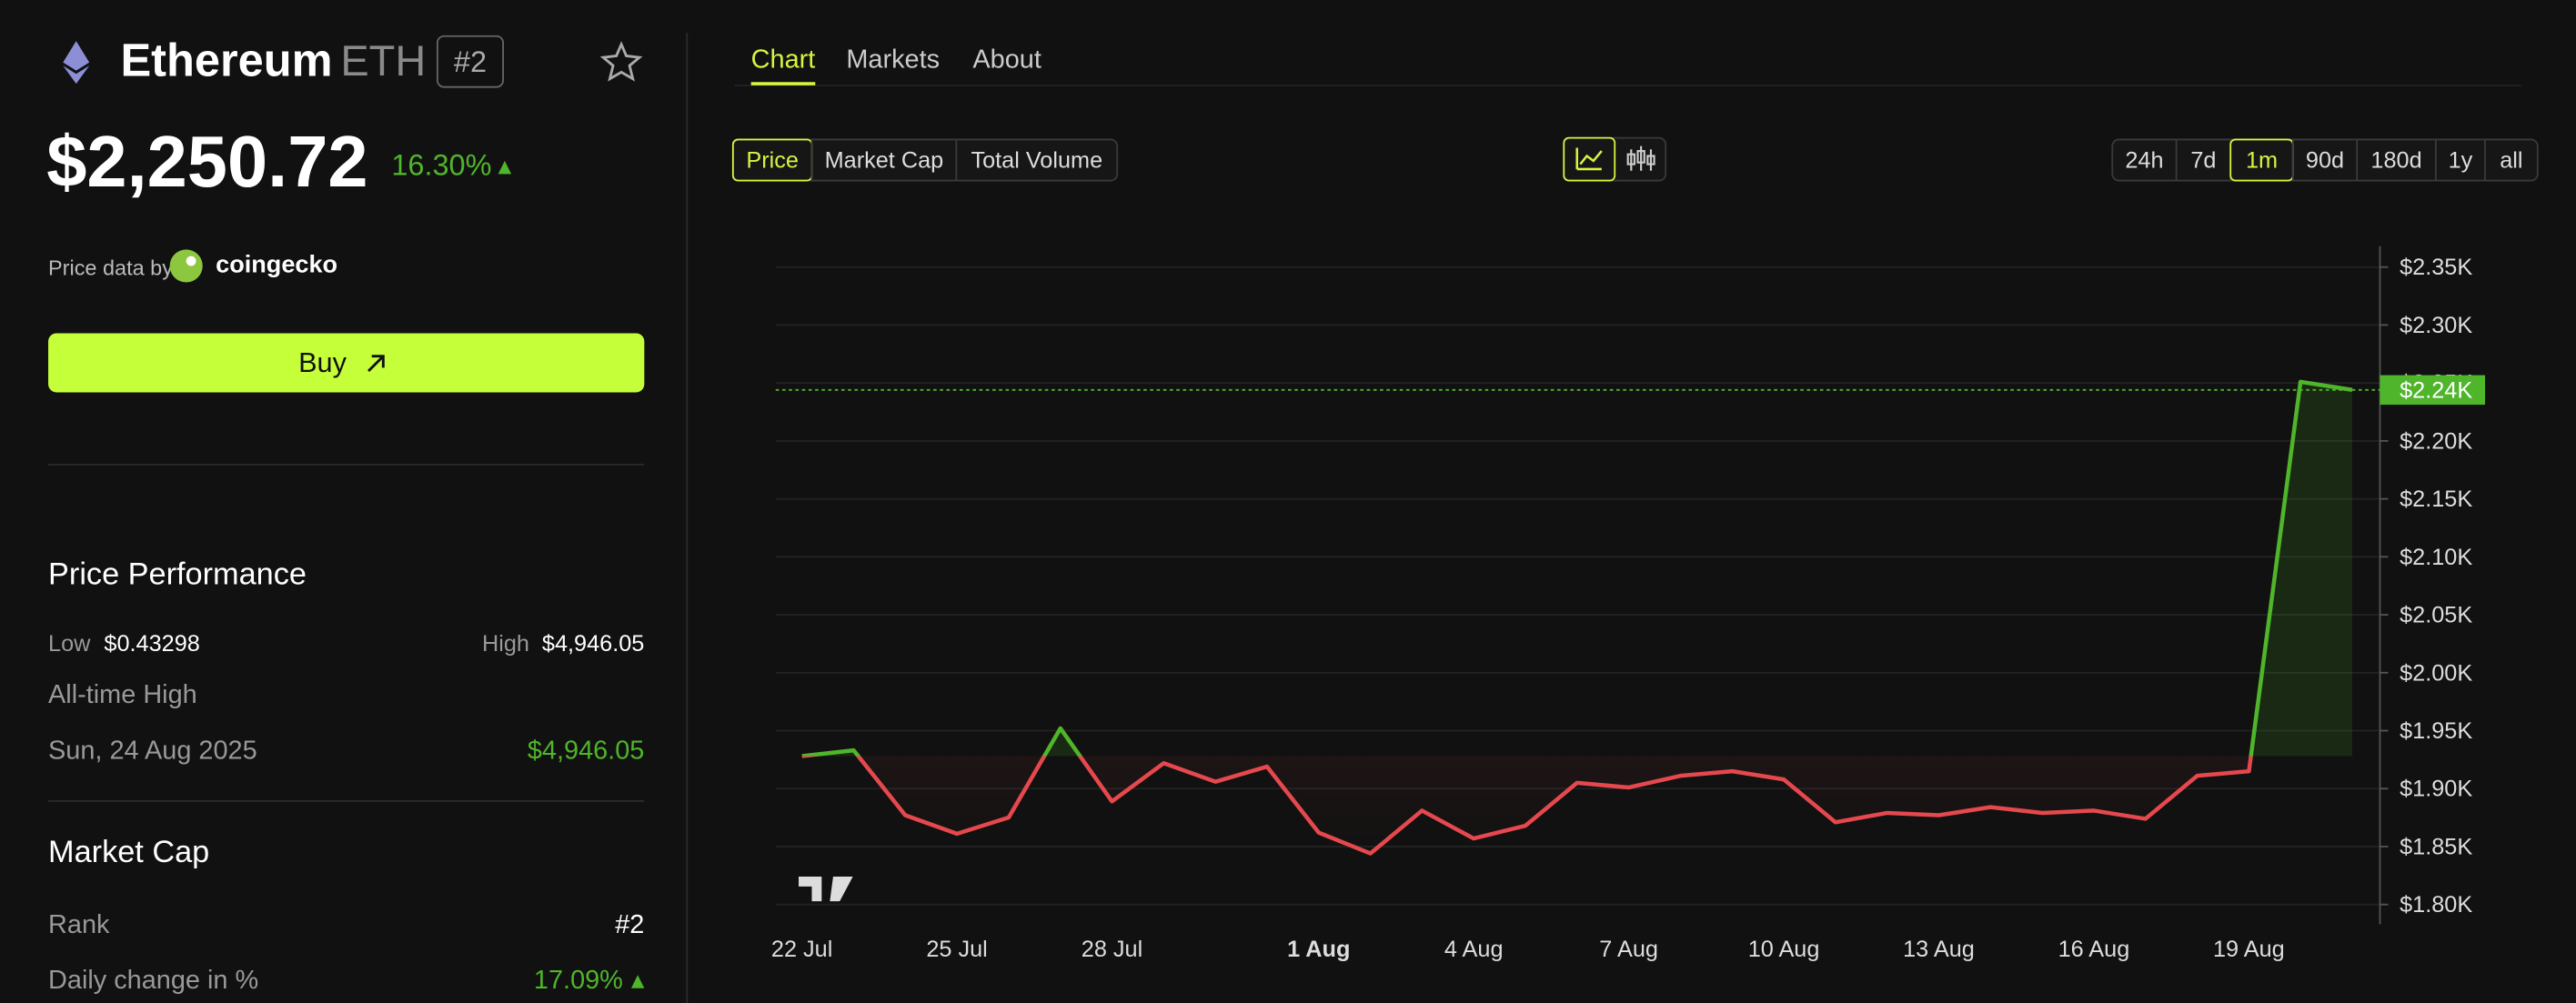 The image size is (2576, 1003). What do you see at coordinates (1006, 59) in the screenshot?
I see `tab: About` at bounding box center [1006, 59].